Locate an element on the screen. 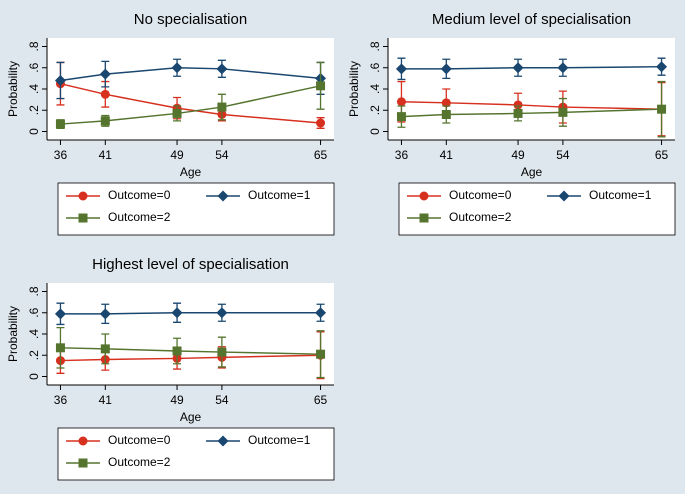 This screenshot has width=685, height=494. chart-title: Highest level of specialisation is located at coordinates (190, 264).